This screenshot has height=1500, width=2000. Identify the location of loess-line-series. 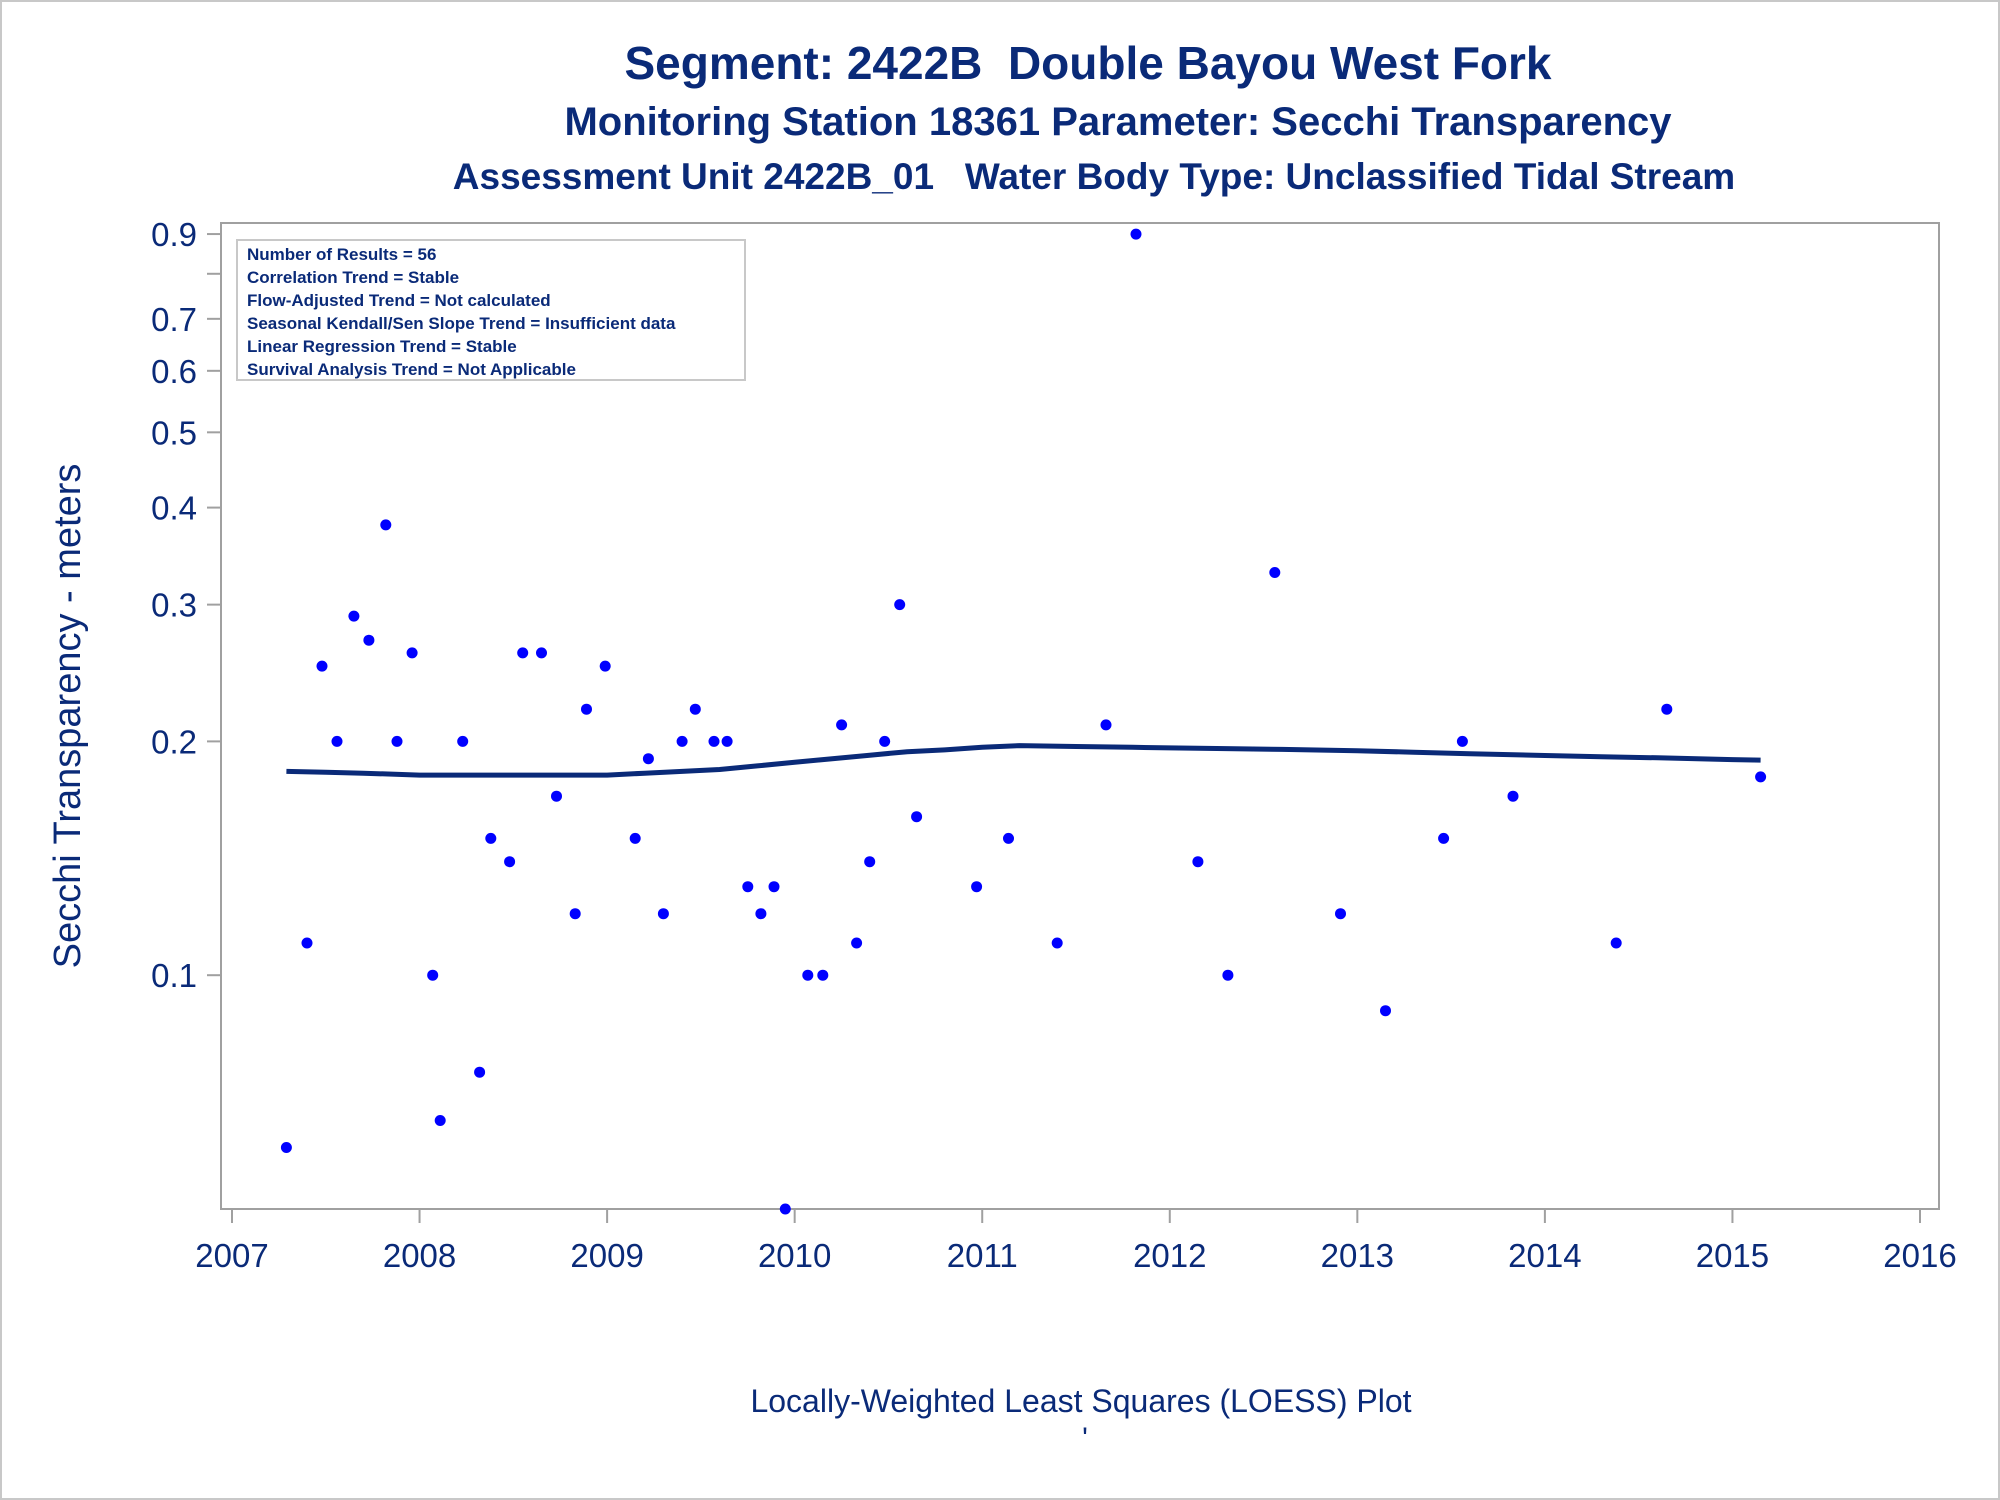
(1023, 760).